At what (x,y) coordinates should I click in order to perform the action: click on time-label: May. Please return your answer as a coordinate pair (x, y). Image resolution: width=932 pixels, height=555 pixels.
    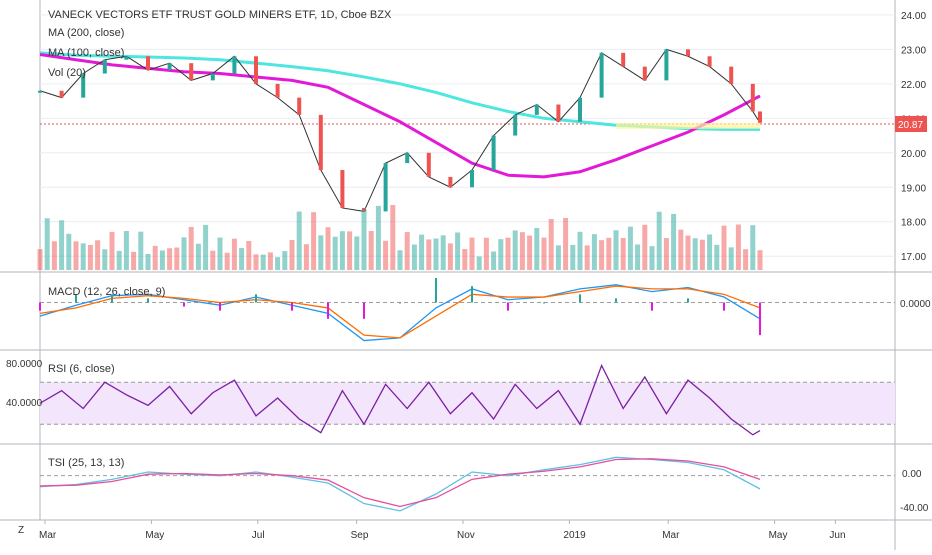
    Looking at the image, I should click on (778, 535).